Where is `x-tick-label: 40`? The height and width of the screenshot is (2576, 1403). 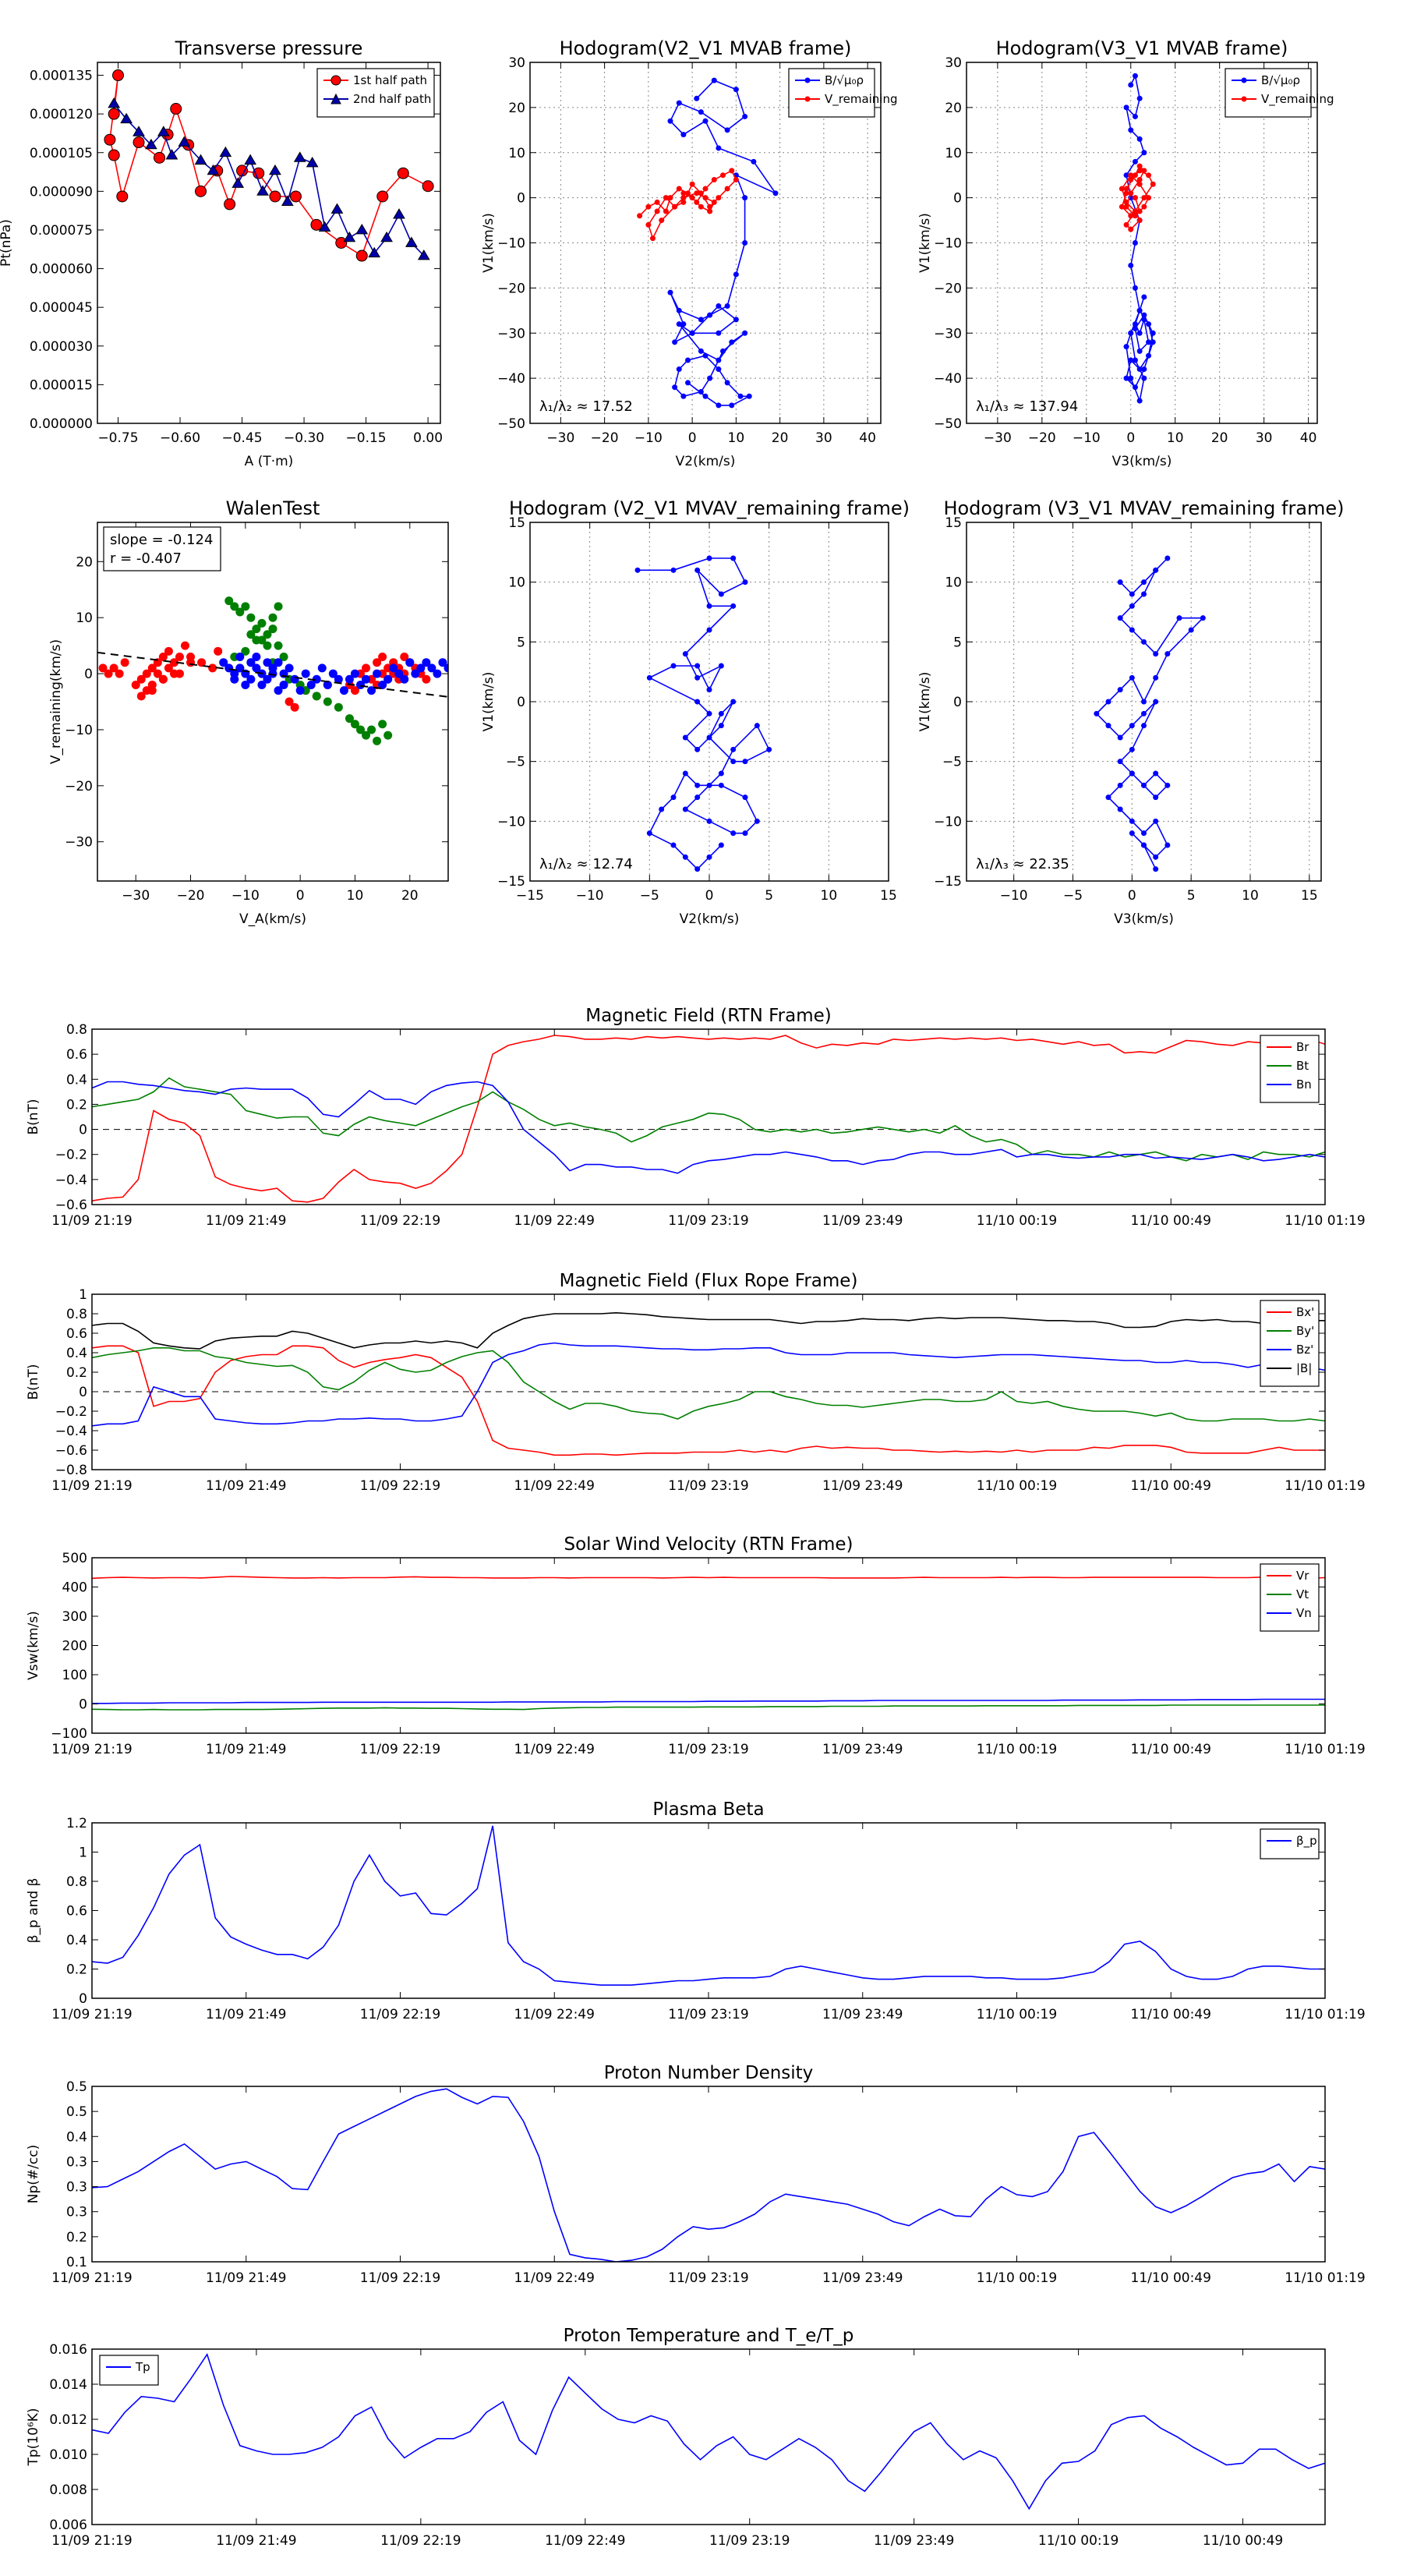
x-tick-label: 40 is located at coordinates (1308, 438).